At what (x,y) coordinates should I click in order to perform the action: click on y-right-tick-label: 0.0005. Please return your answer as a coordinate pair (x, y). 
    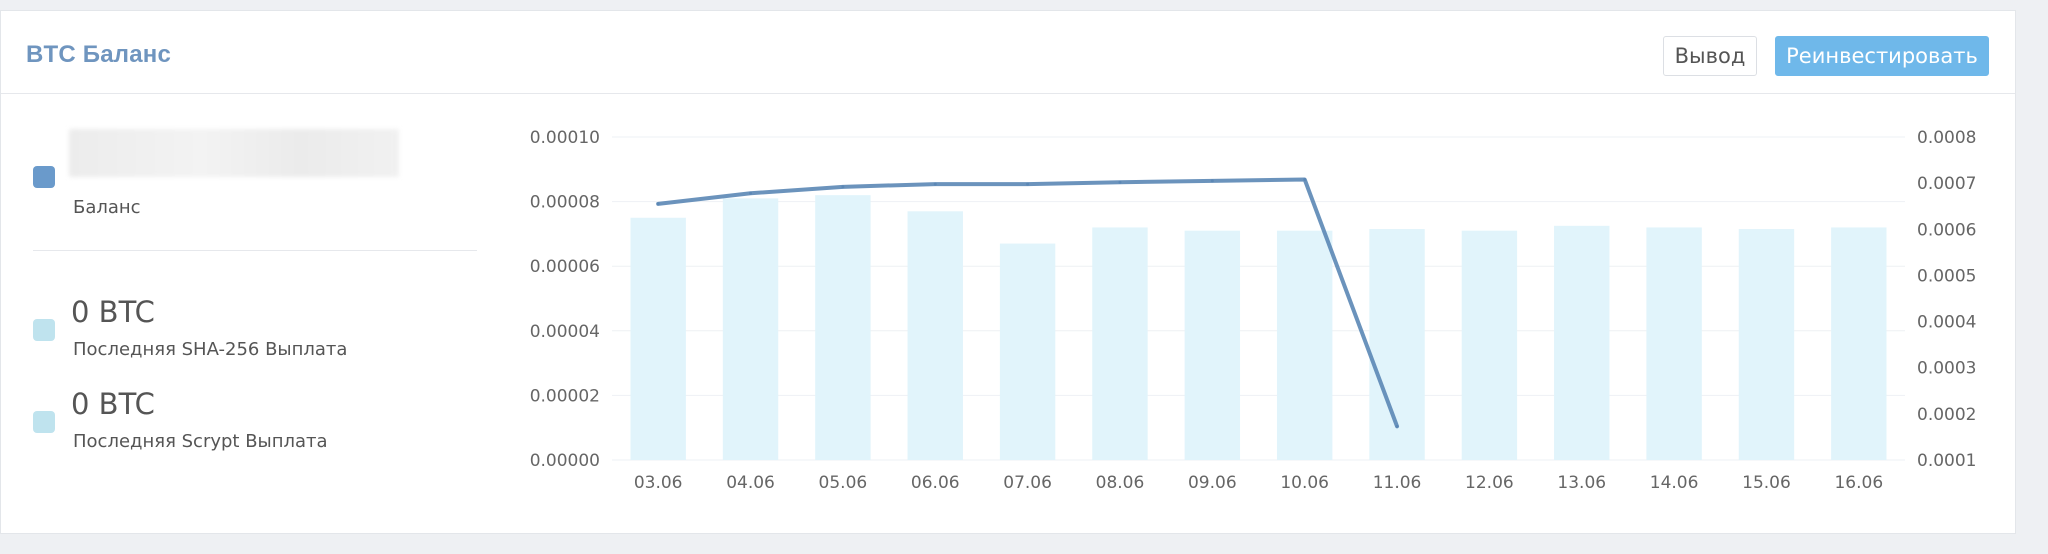
    Looking at the image, I should click on (1946, 276).